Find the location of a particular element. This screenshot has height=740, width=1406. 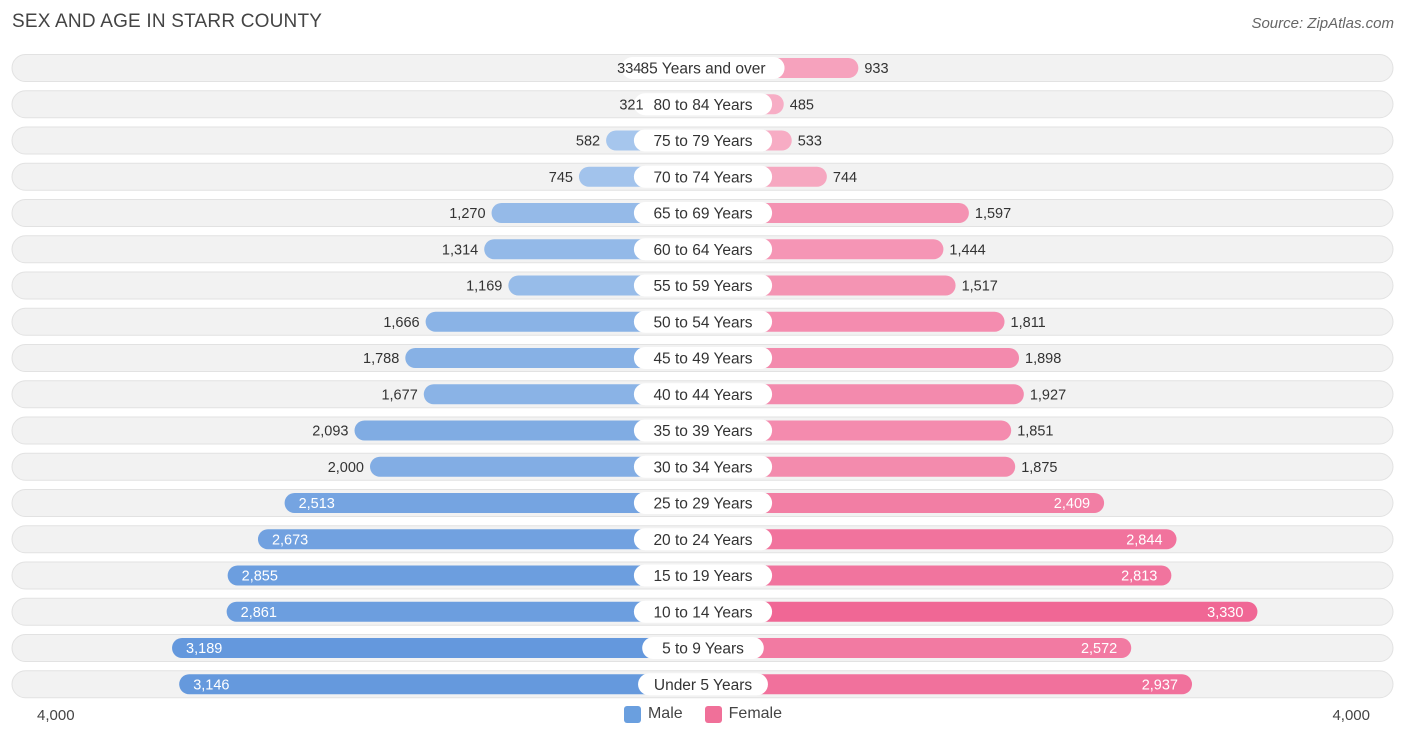

male-value-label: 3,189 is located at coordinates (204, 649).